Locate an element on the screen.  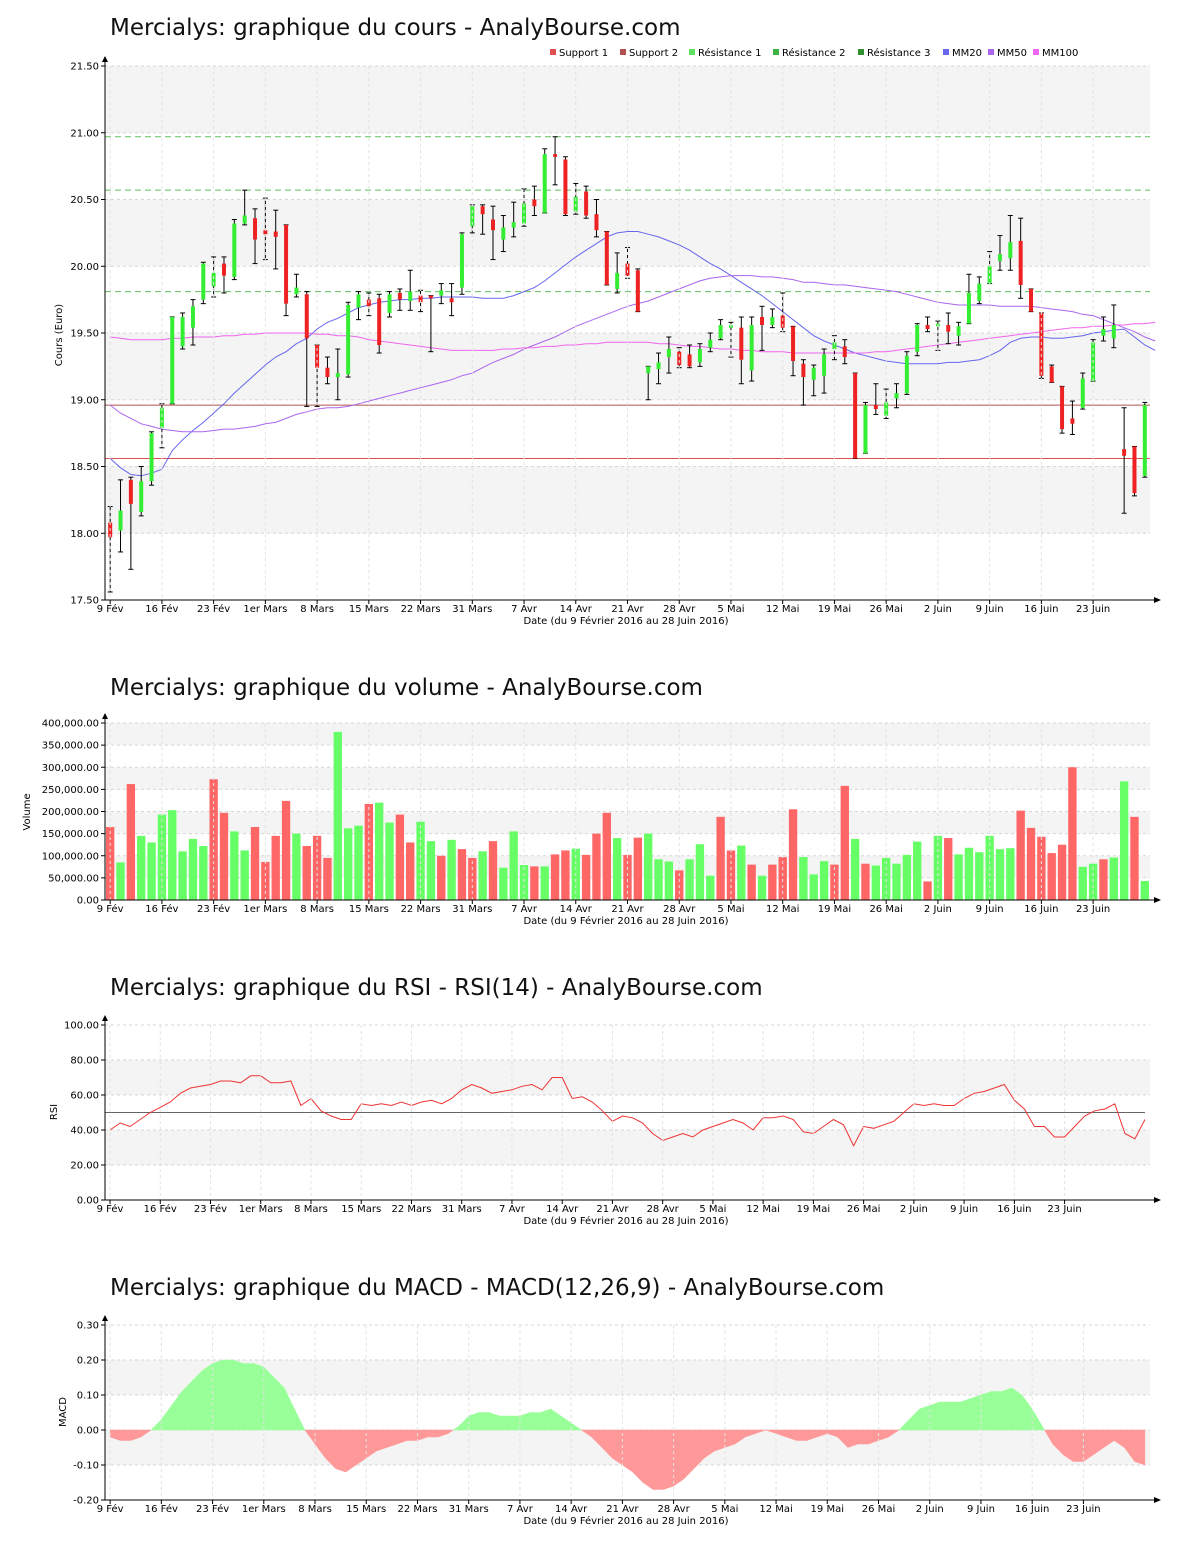
legend-label: Support 1 is located at coordinates (583, 53).